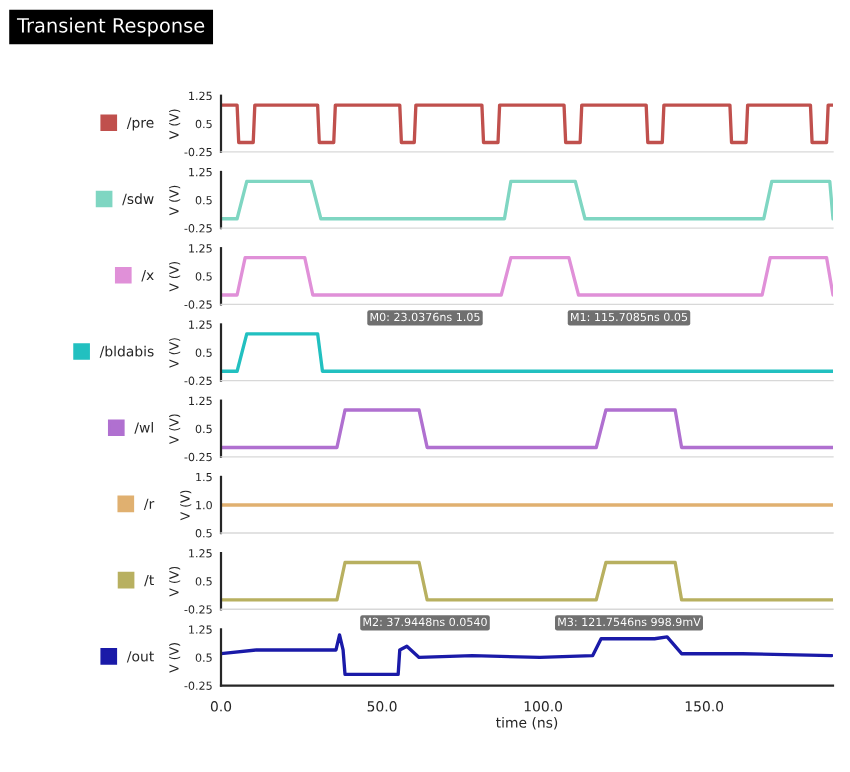  Describe the element at coordinates (527, 654) in the screenshot. I see `line-series` at that location.